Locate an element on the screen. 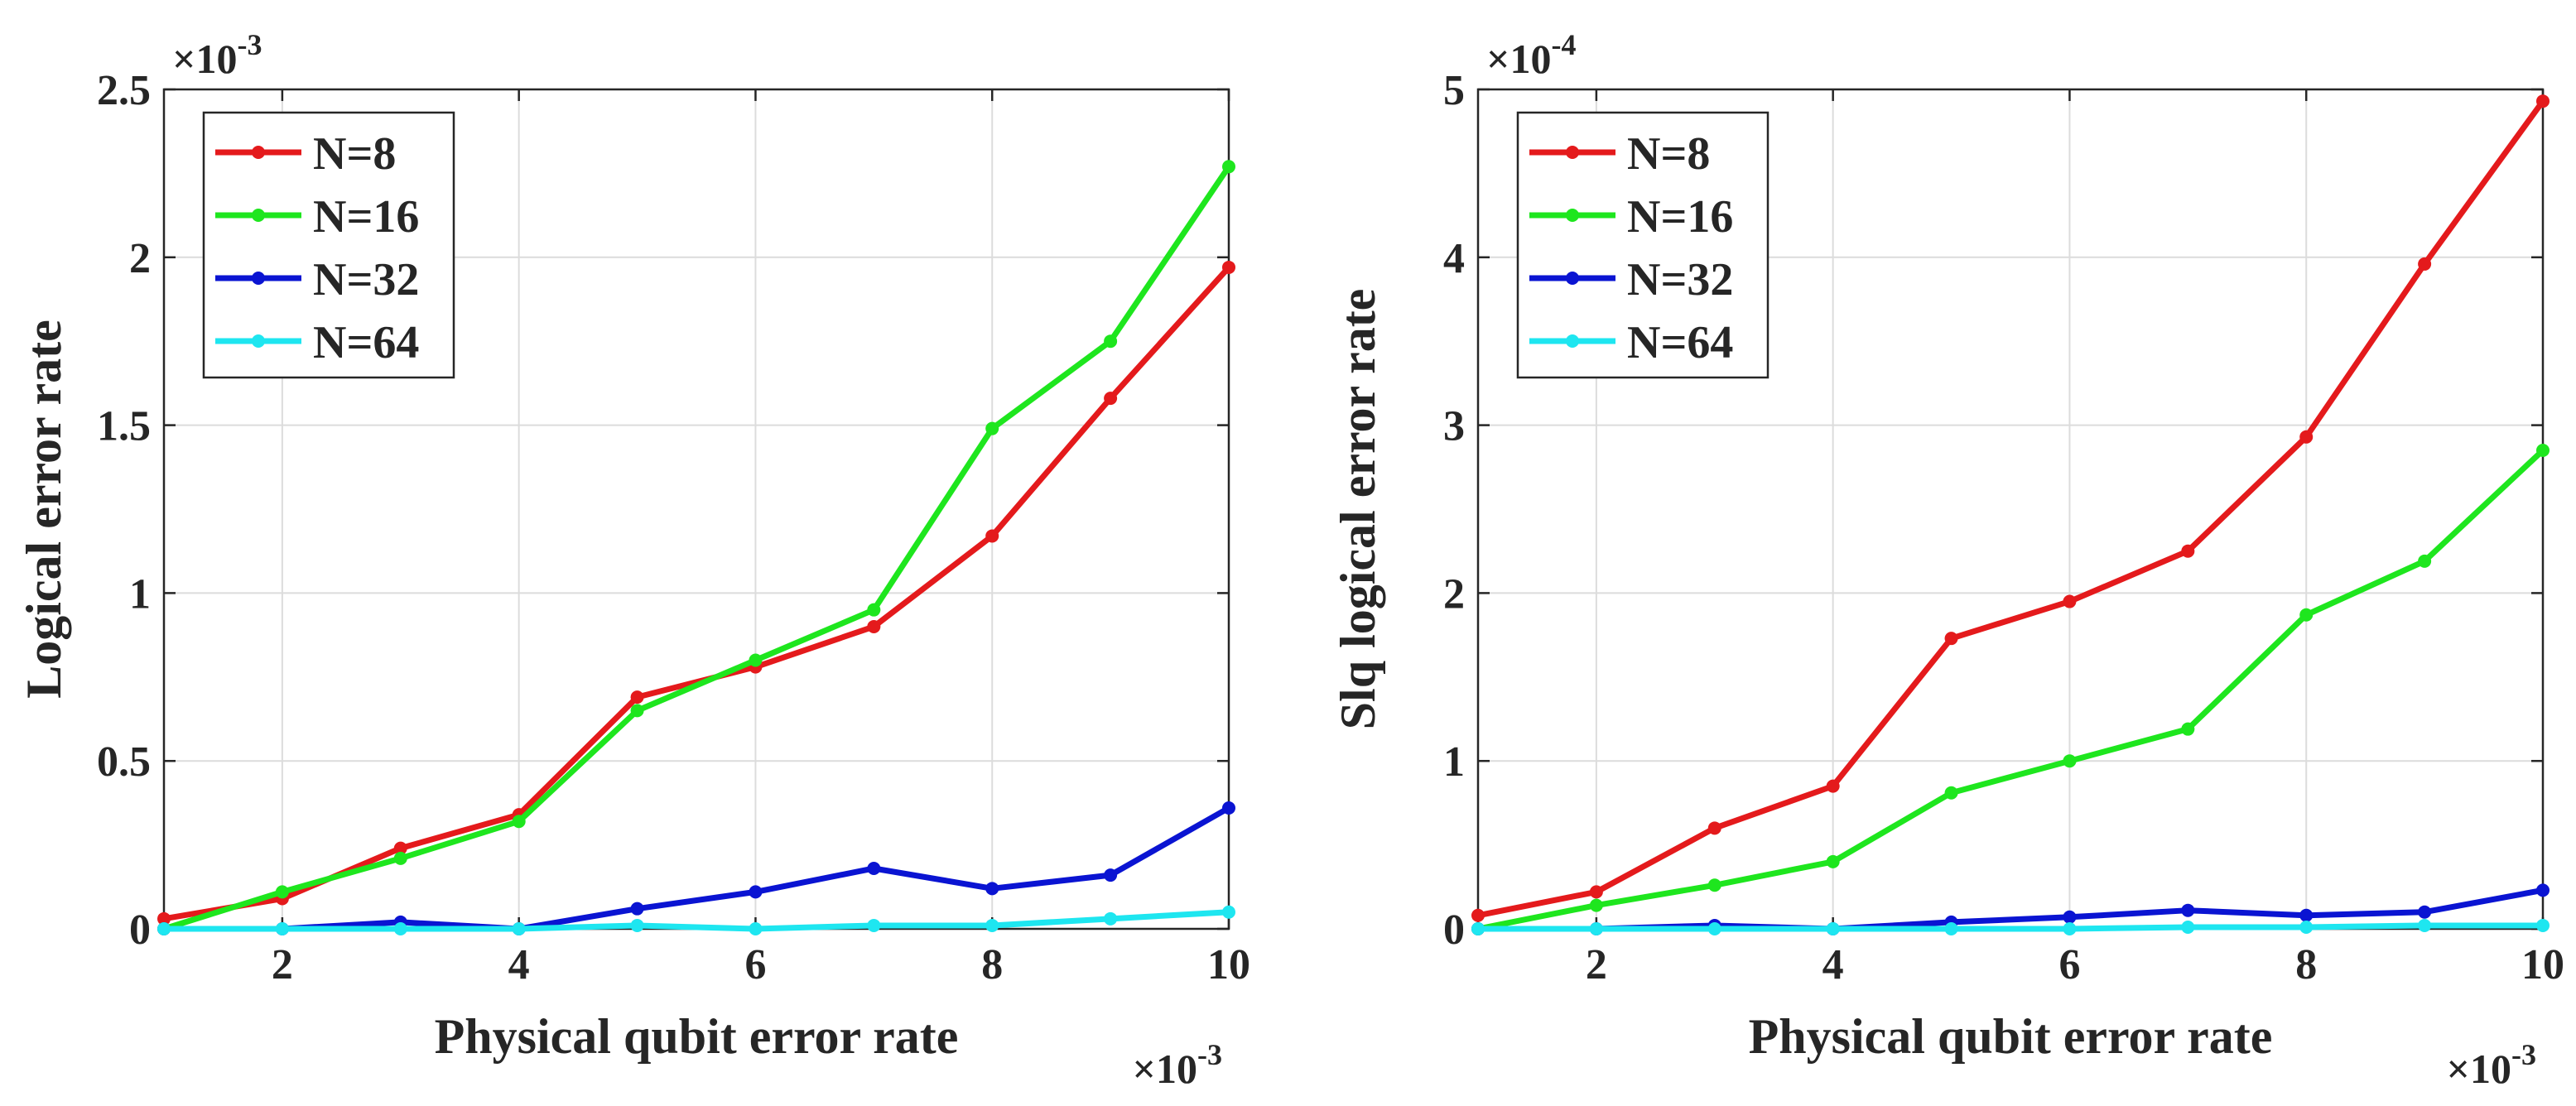 This screenshot has height=1106, width=2576. legend-label: N=32 is located at coordinates (366, 279).